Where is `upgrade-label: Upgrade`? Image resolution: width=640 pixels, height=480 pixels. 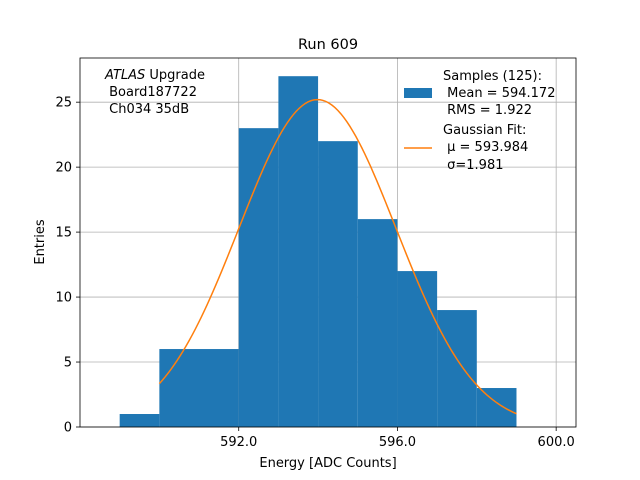
upgrade-label: Upgrade is located at coordinates (175, 75).